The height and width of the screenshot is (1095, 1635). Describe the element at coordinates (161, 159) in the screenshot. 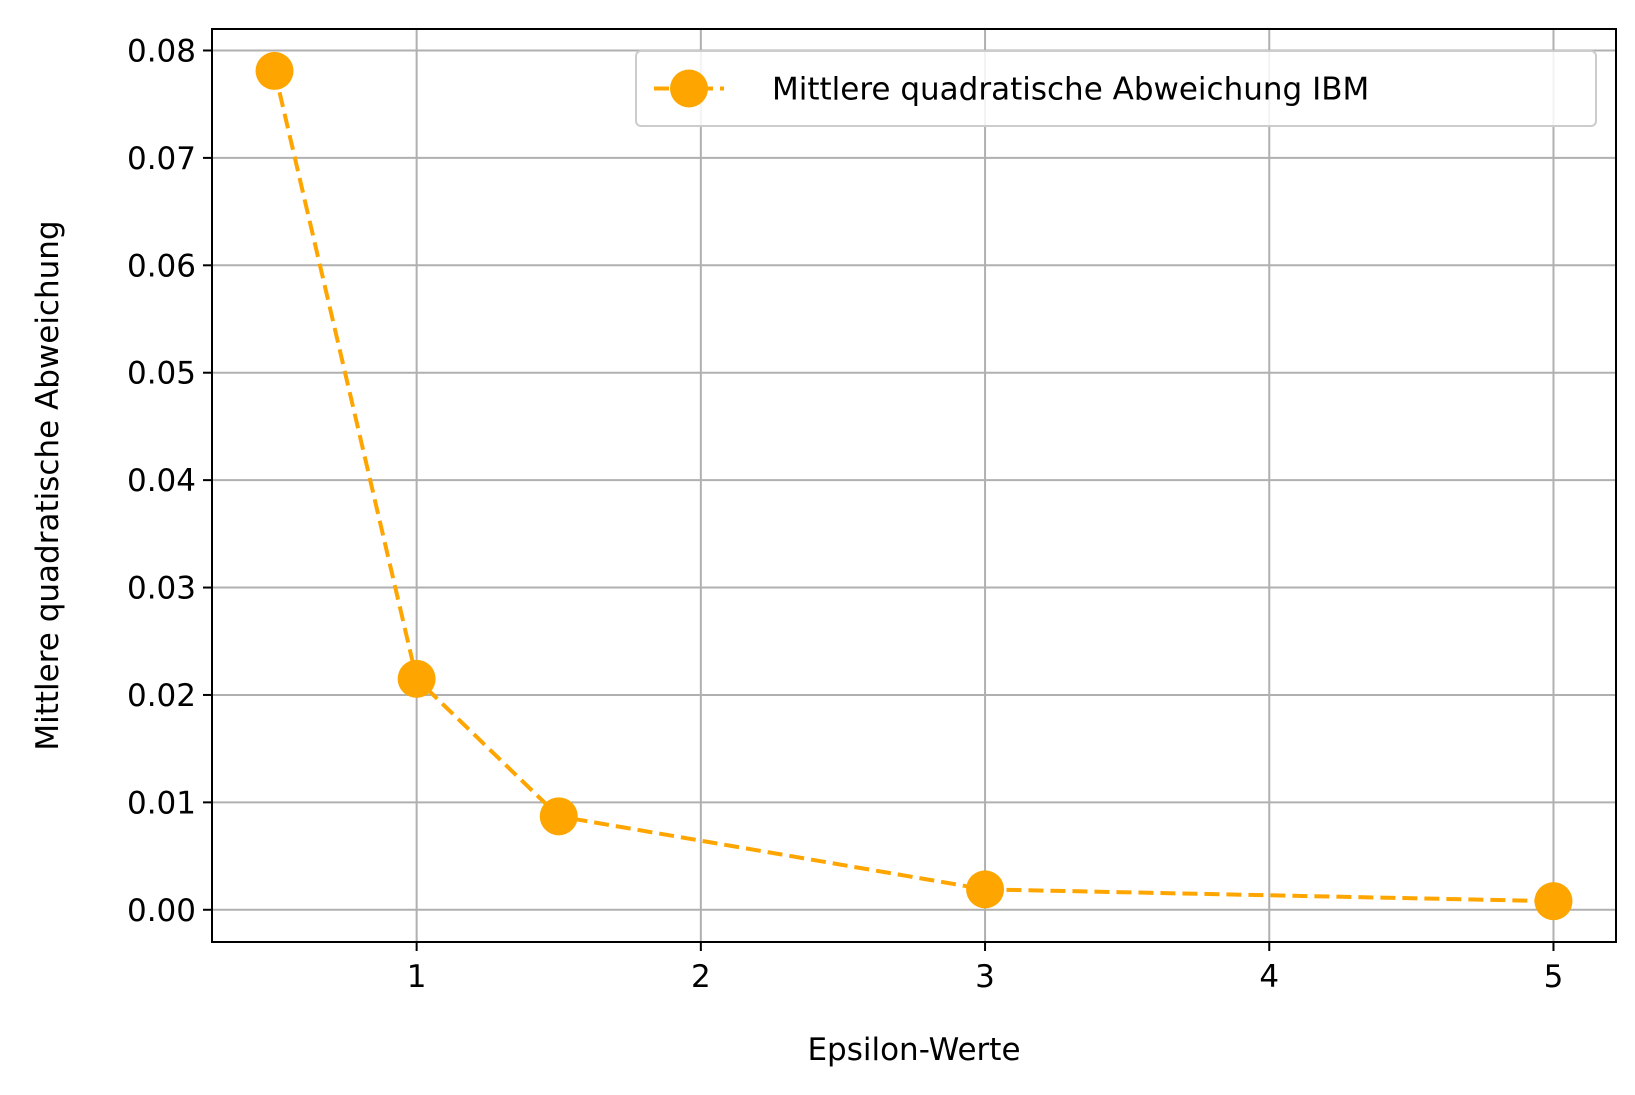

I see `y-tick-label: 0.07` at that location.